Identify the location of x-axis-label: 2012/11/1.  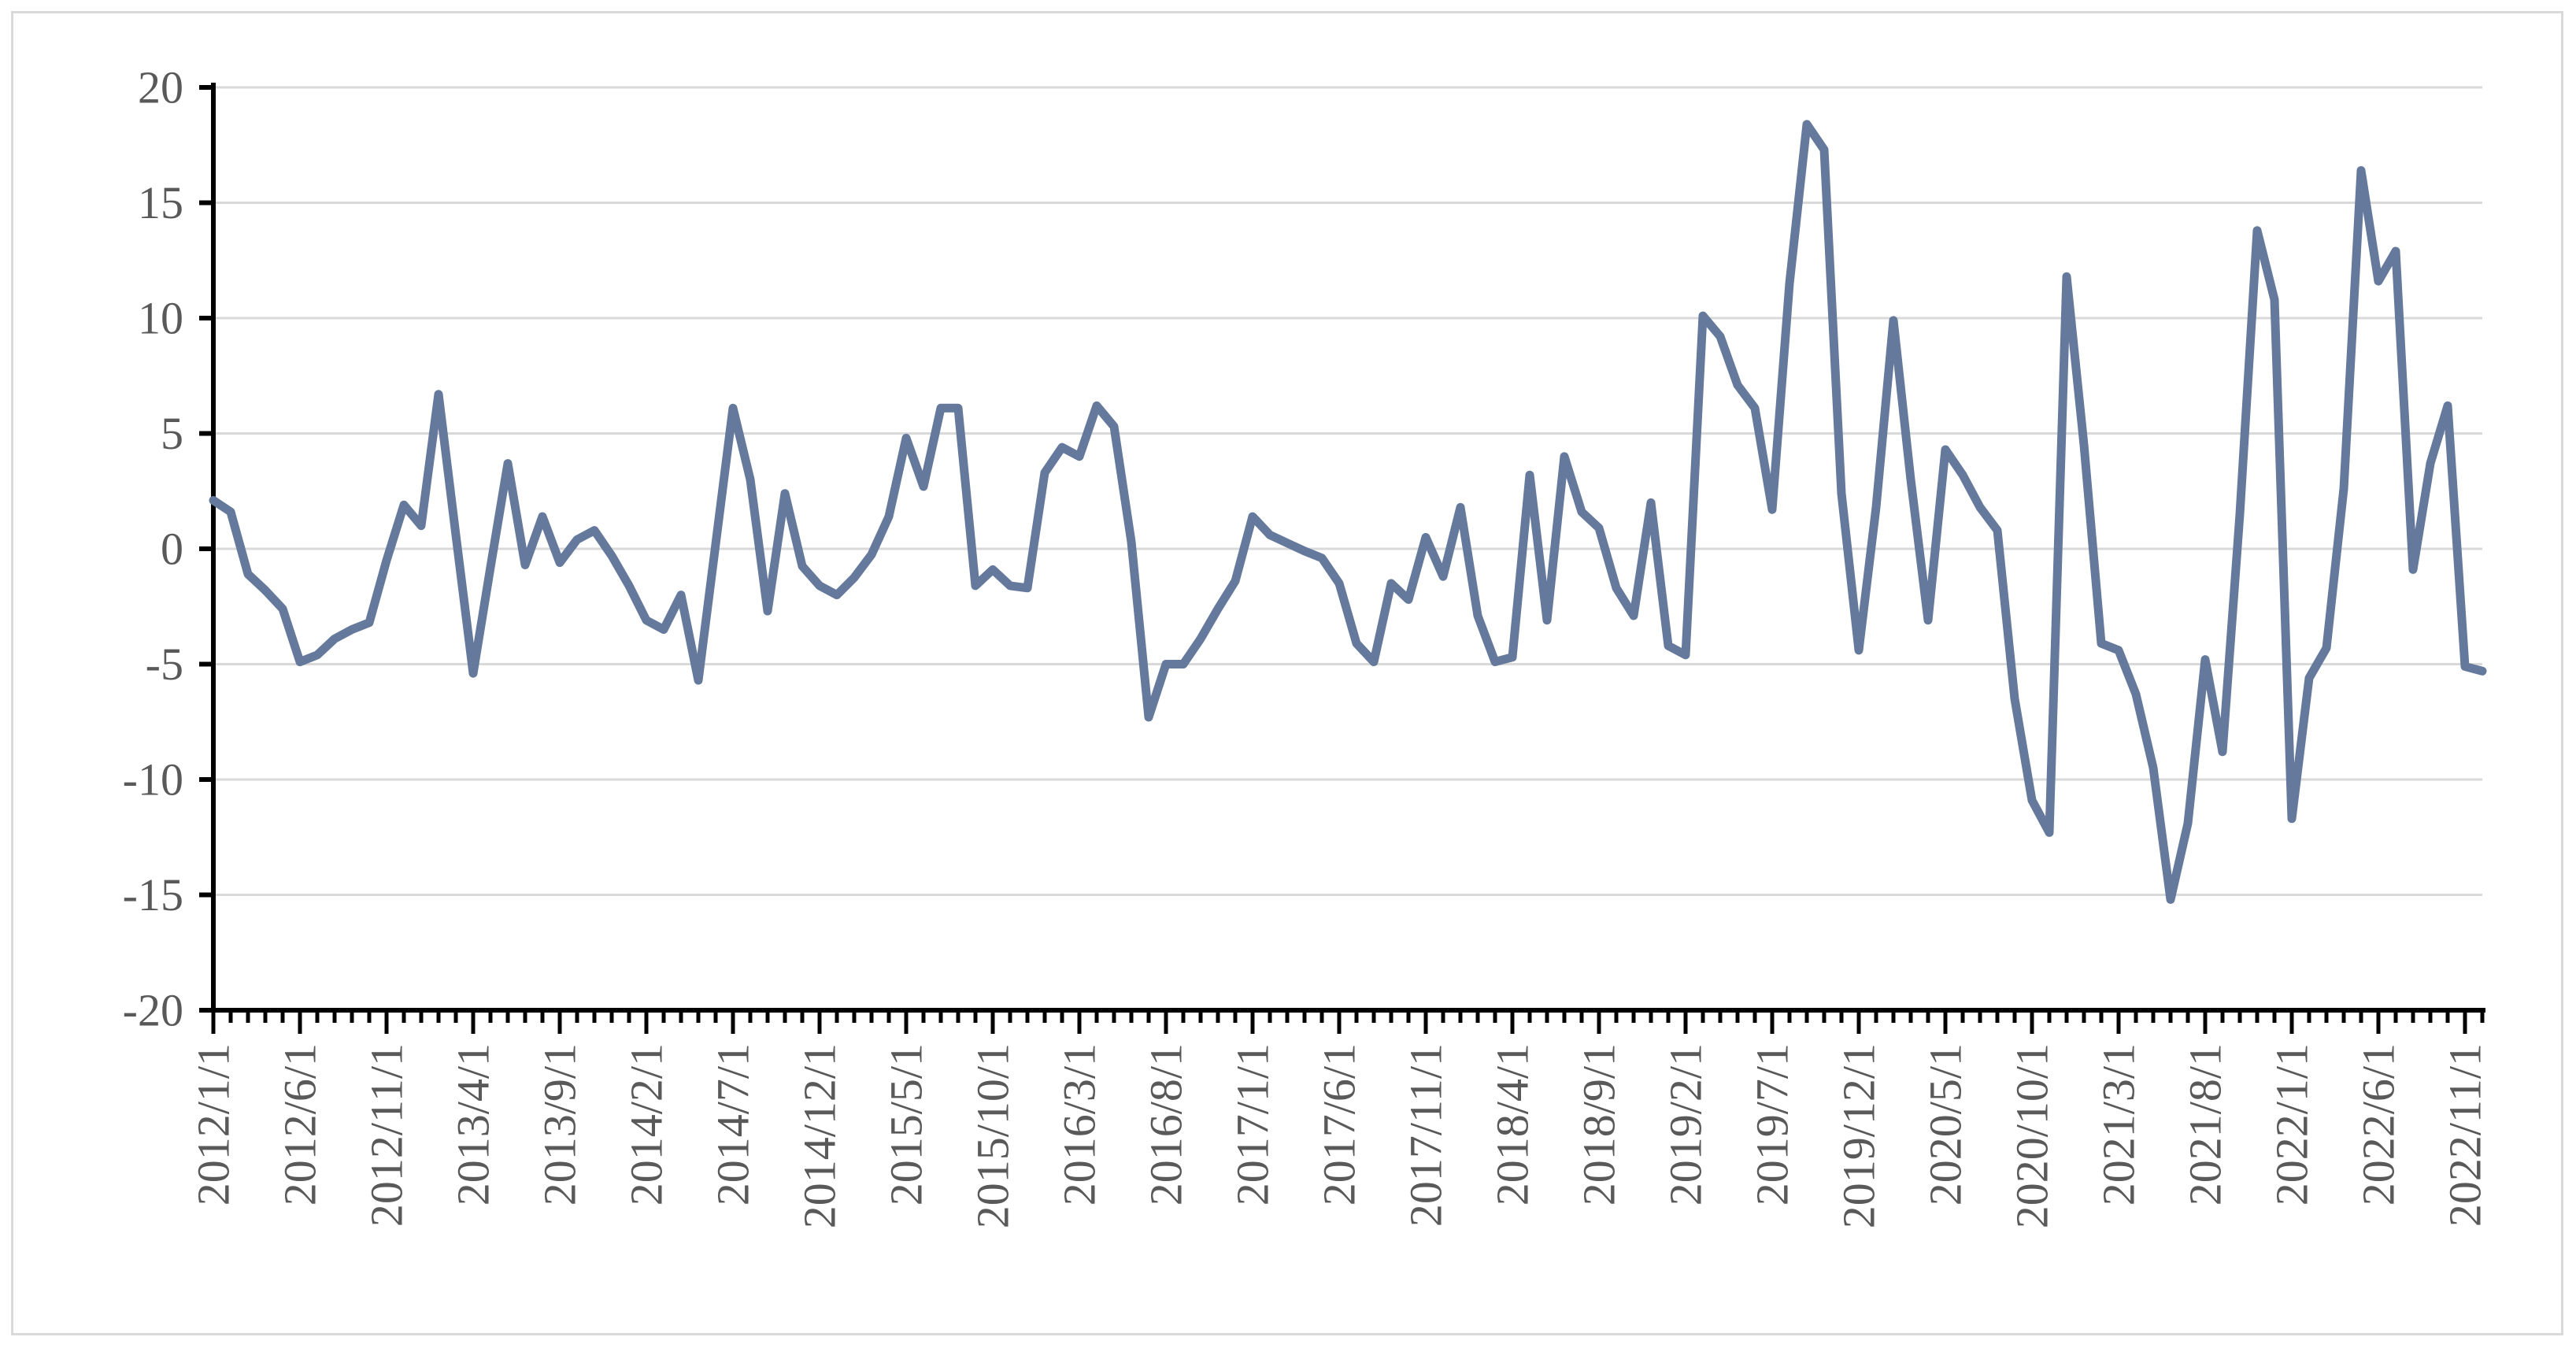
(387, 1135).